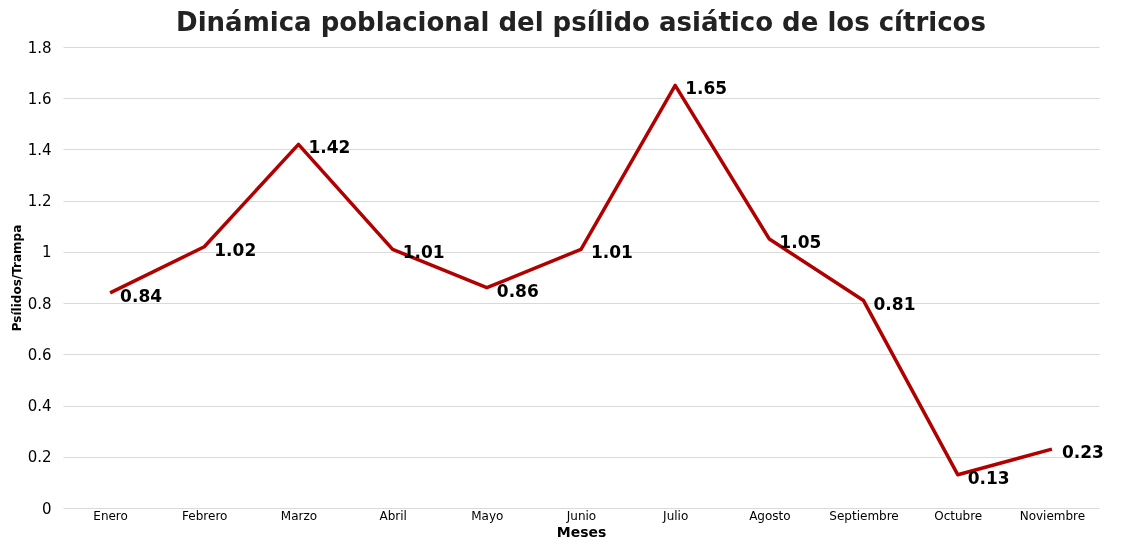  I want to click on x-tick-label: Abril, so click(393, 515).